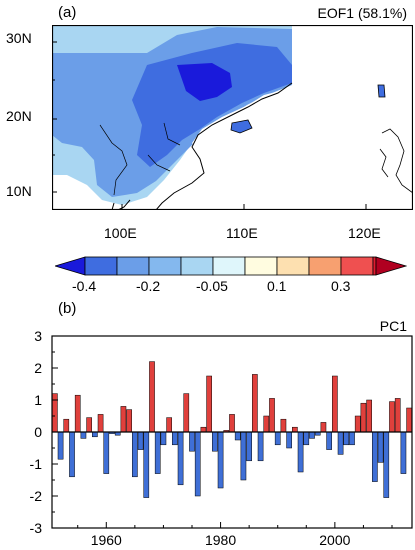 The image size is (415, 550). What do you see at coordinates (352, 438) in the screenshot?
I see `pc1-bar-2003` at bounding box center [352, 438].